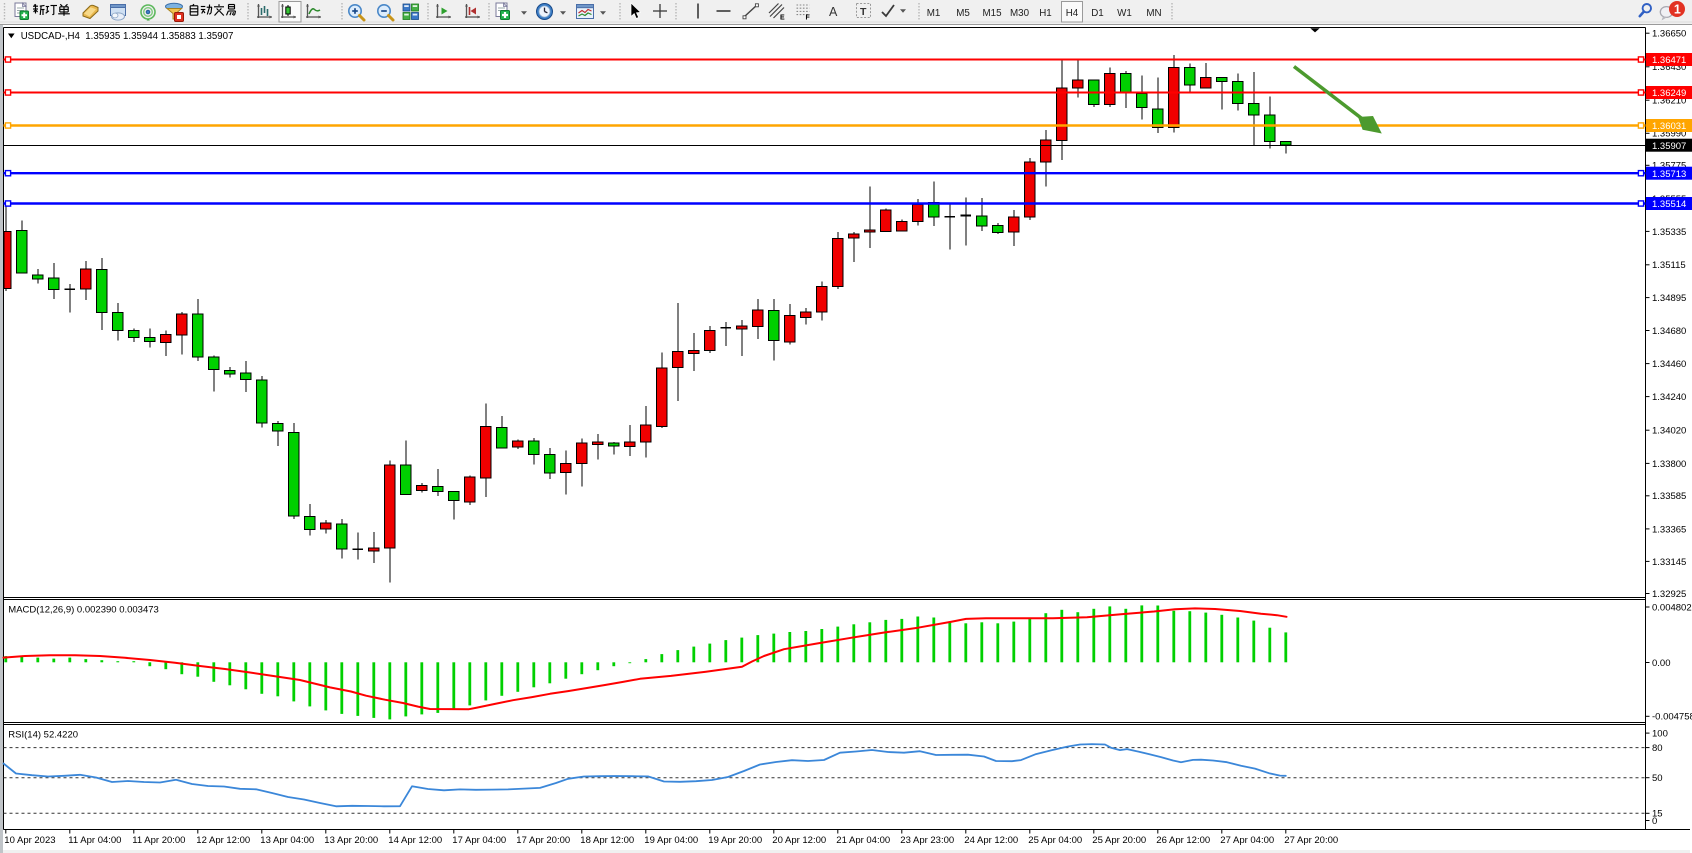 This screenshot has width=1692, height=853. What do you see at coordinates (158, 840) in the screenshot?
I see `svg-text: 11 Apr 20:00` at bounding box center [158, 840].